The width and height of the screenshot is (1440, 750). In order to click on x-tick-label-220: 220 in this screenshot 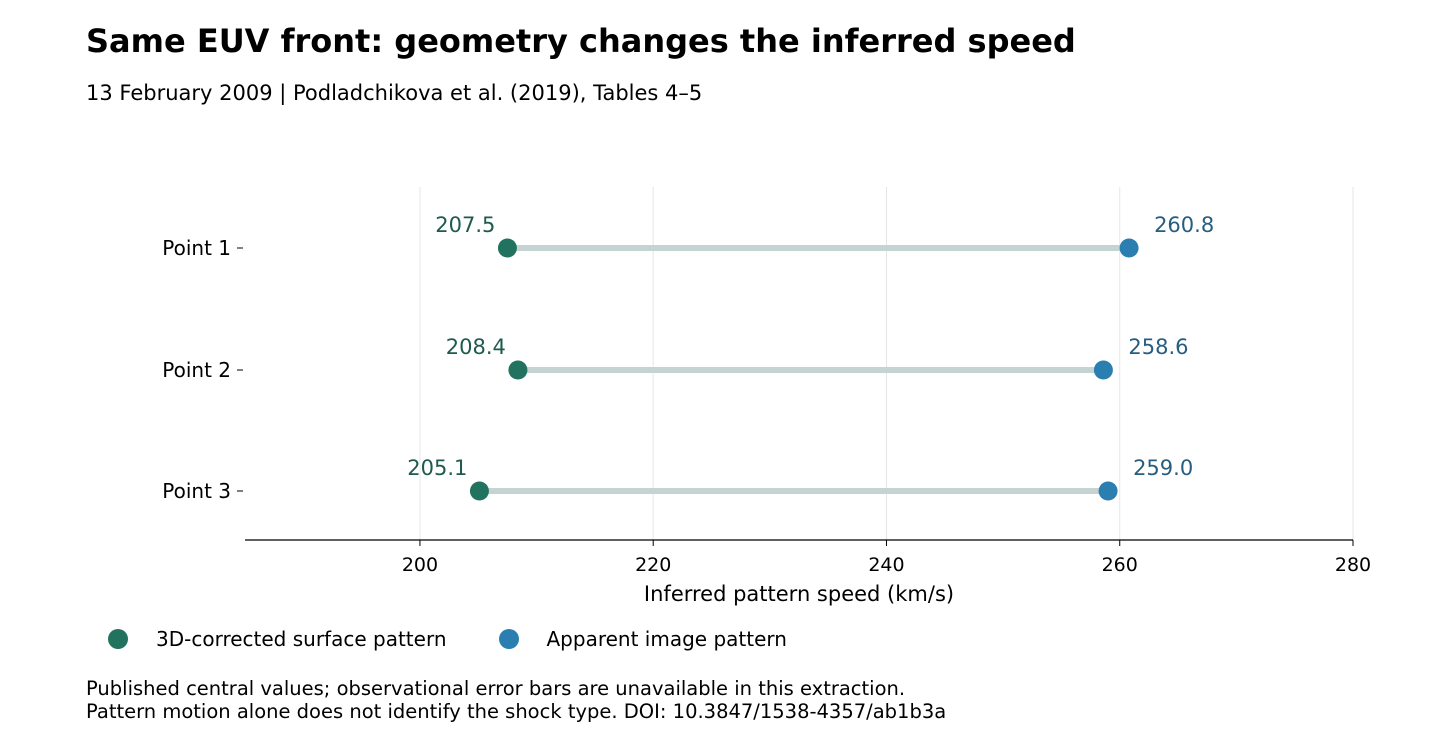, I will do `click(653, 565)`.